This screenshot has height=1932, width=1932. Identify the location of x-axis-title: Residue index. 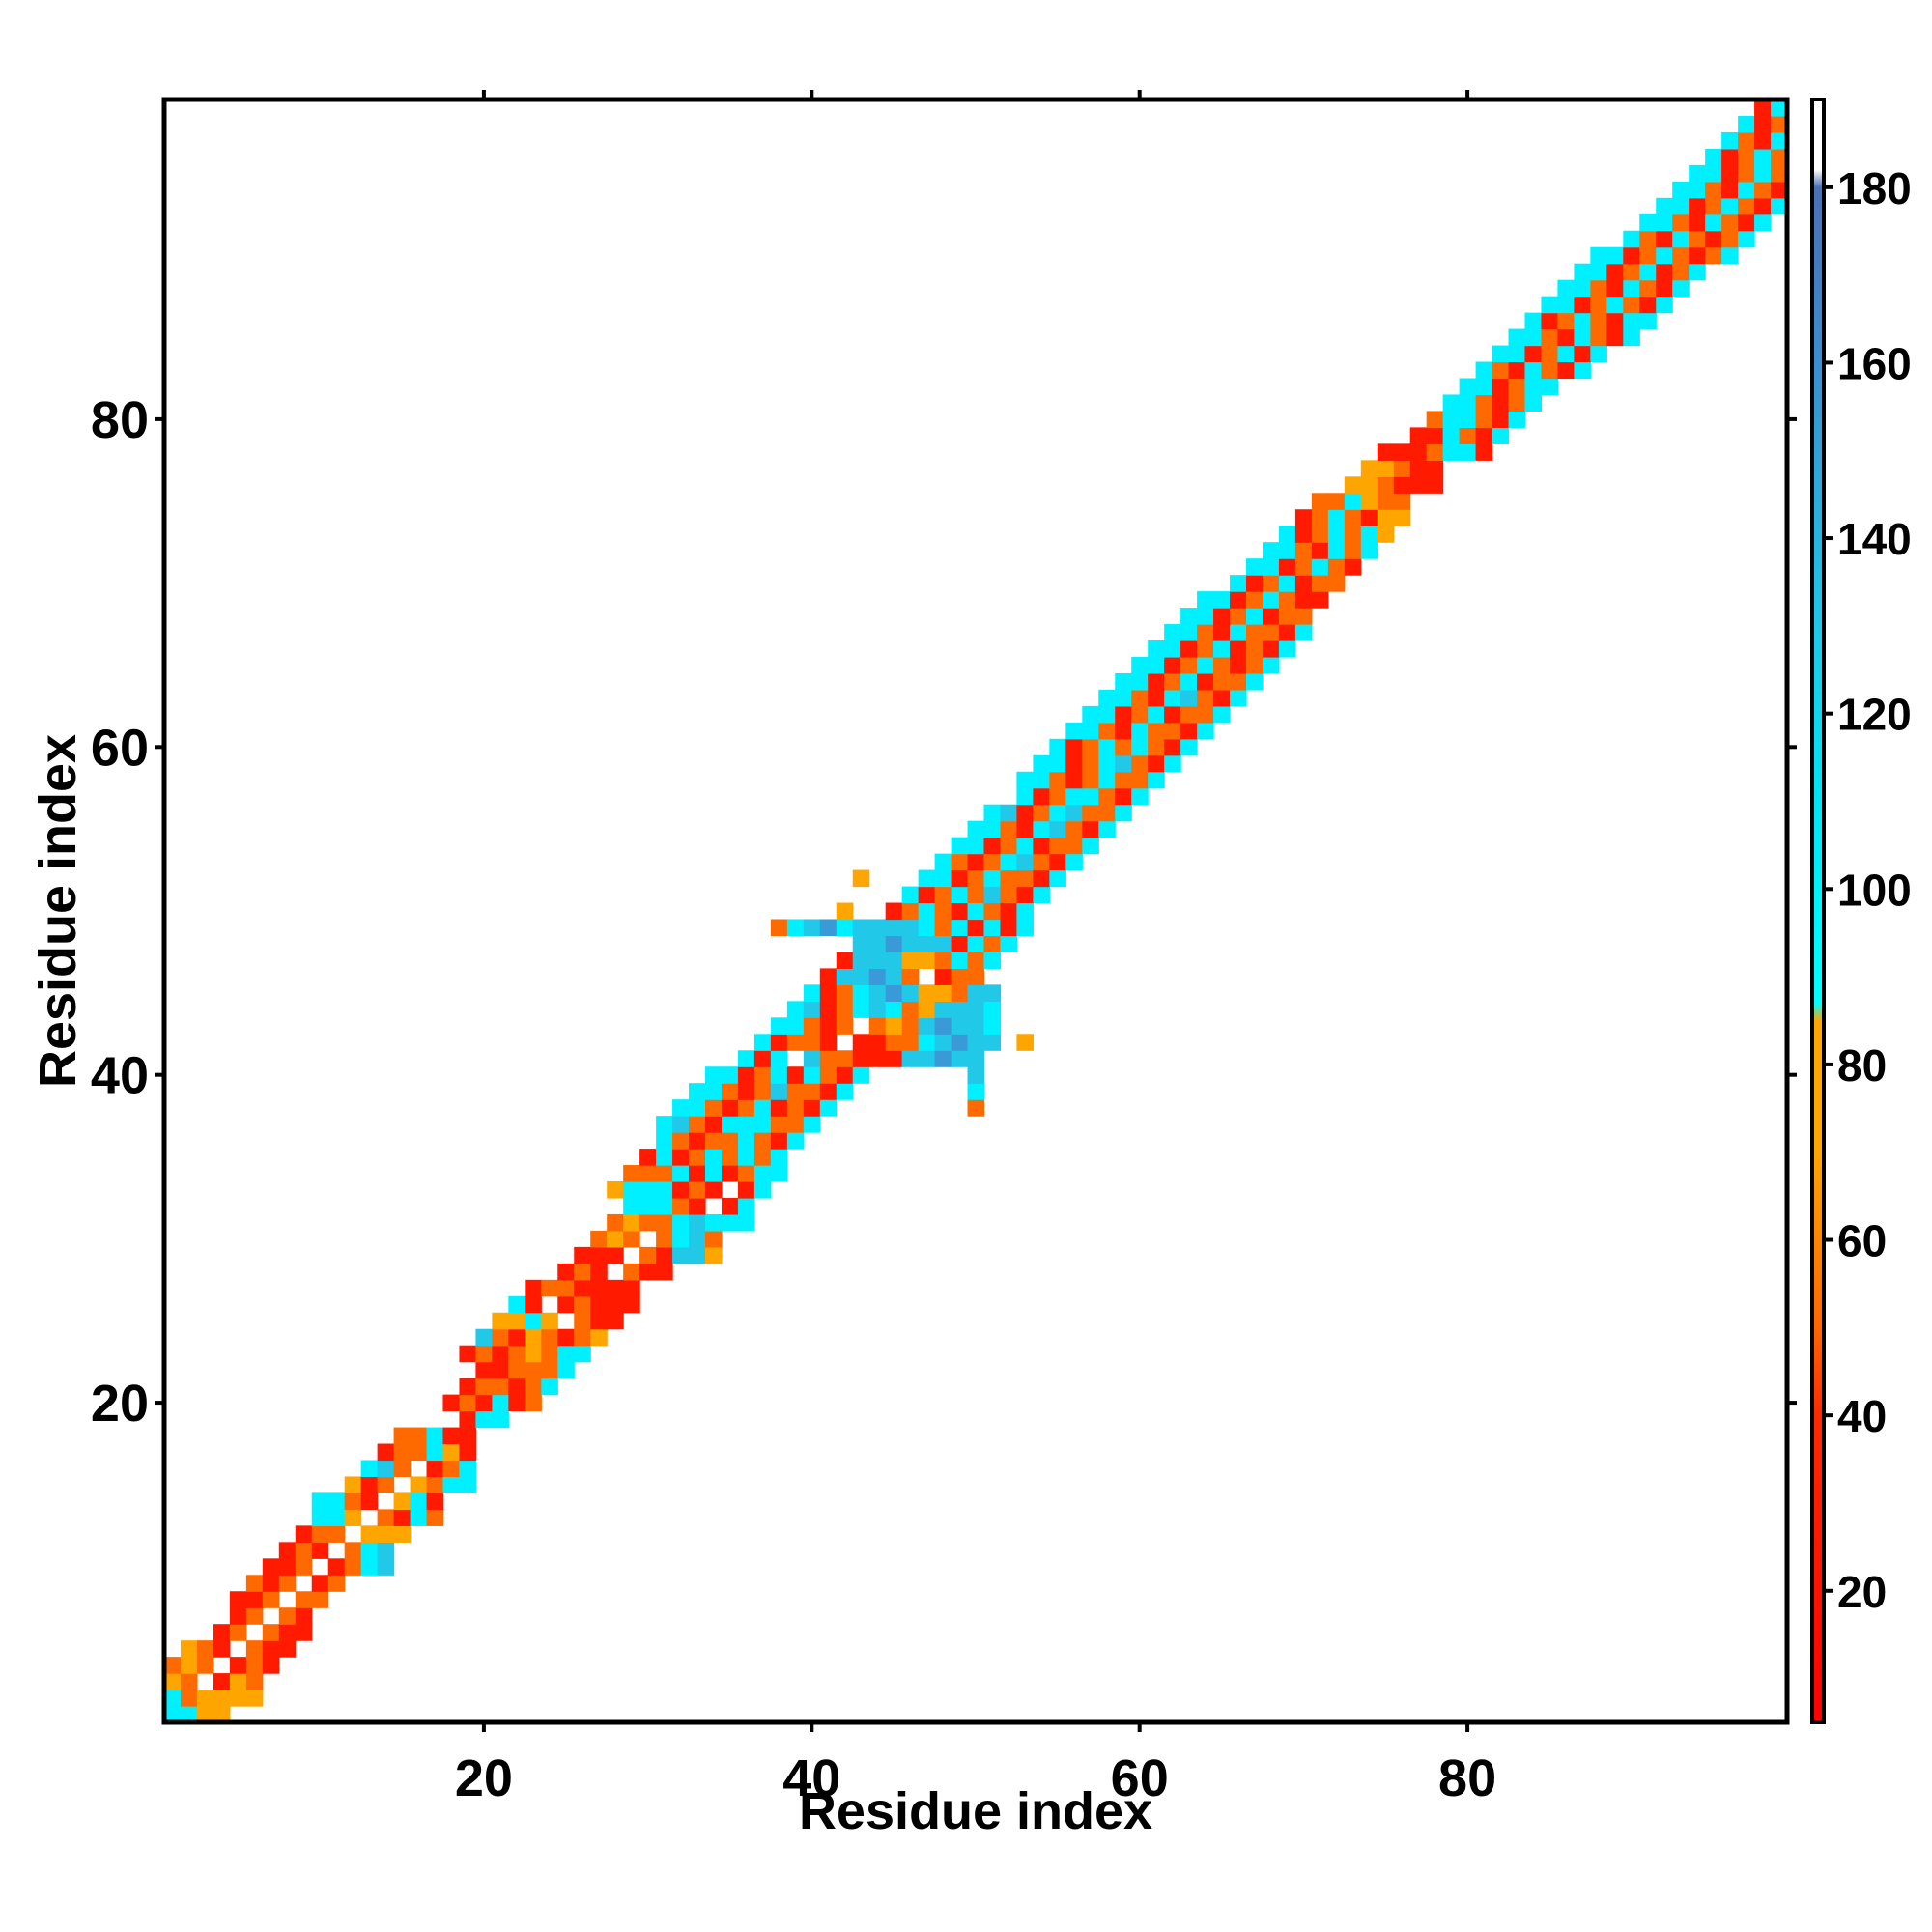
(975, 1811).